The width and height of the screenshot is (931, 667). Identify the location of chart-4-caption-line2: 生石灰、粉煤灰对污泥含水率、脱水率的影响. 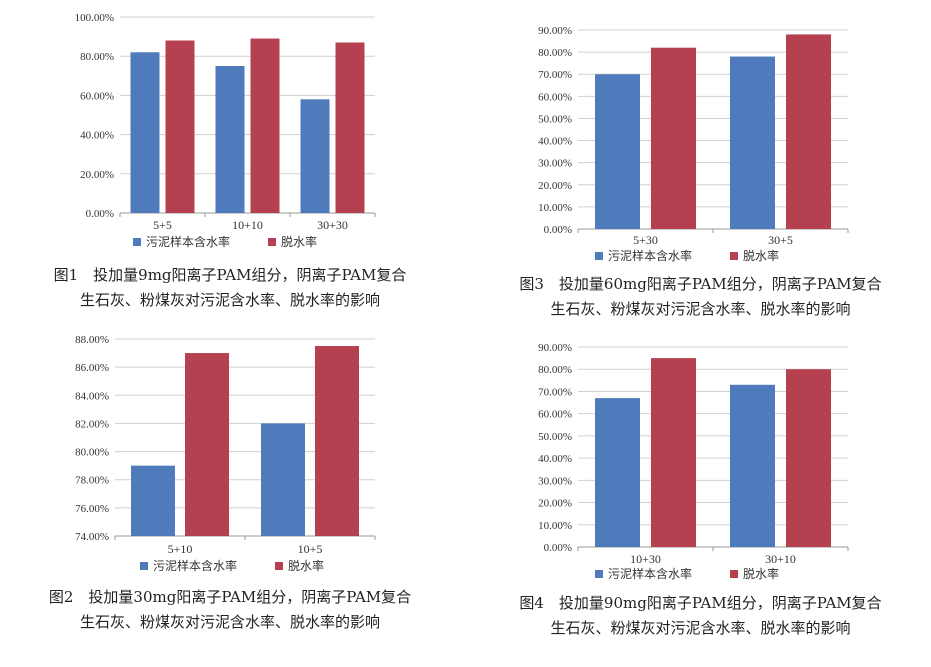
(700, 628).